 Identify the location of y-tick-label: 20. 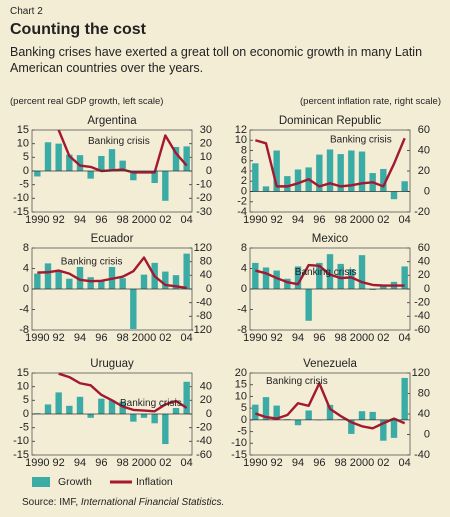
(241, 373).